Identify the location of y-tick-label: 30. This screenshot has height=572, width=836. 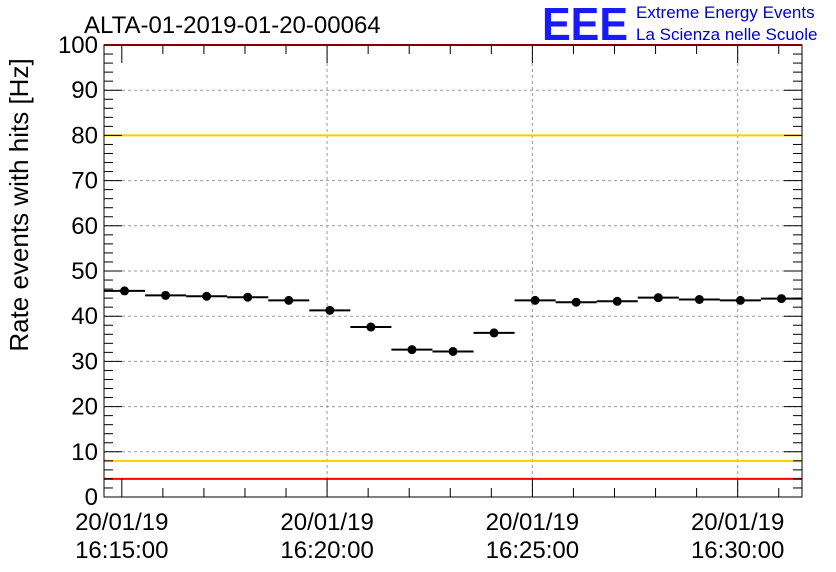
(84, 361).